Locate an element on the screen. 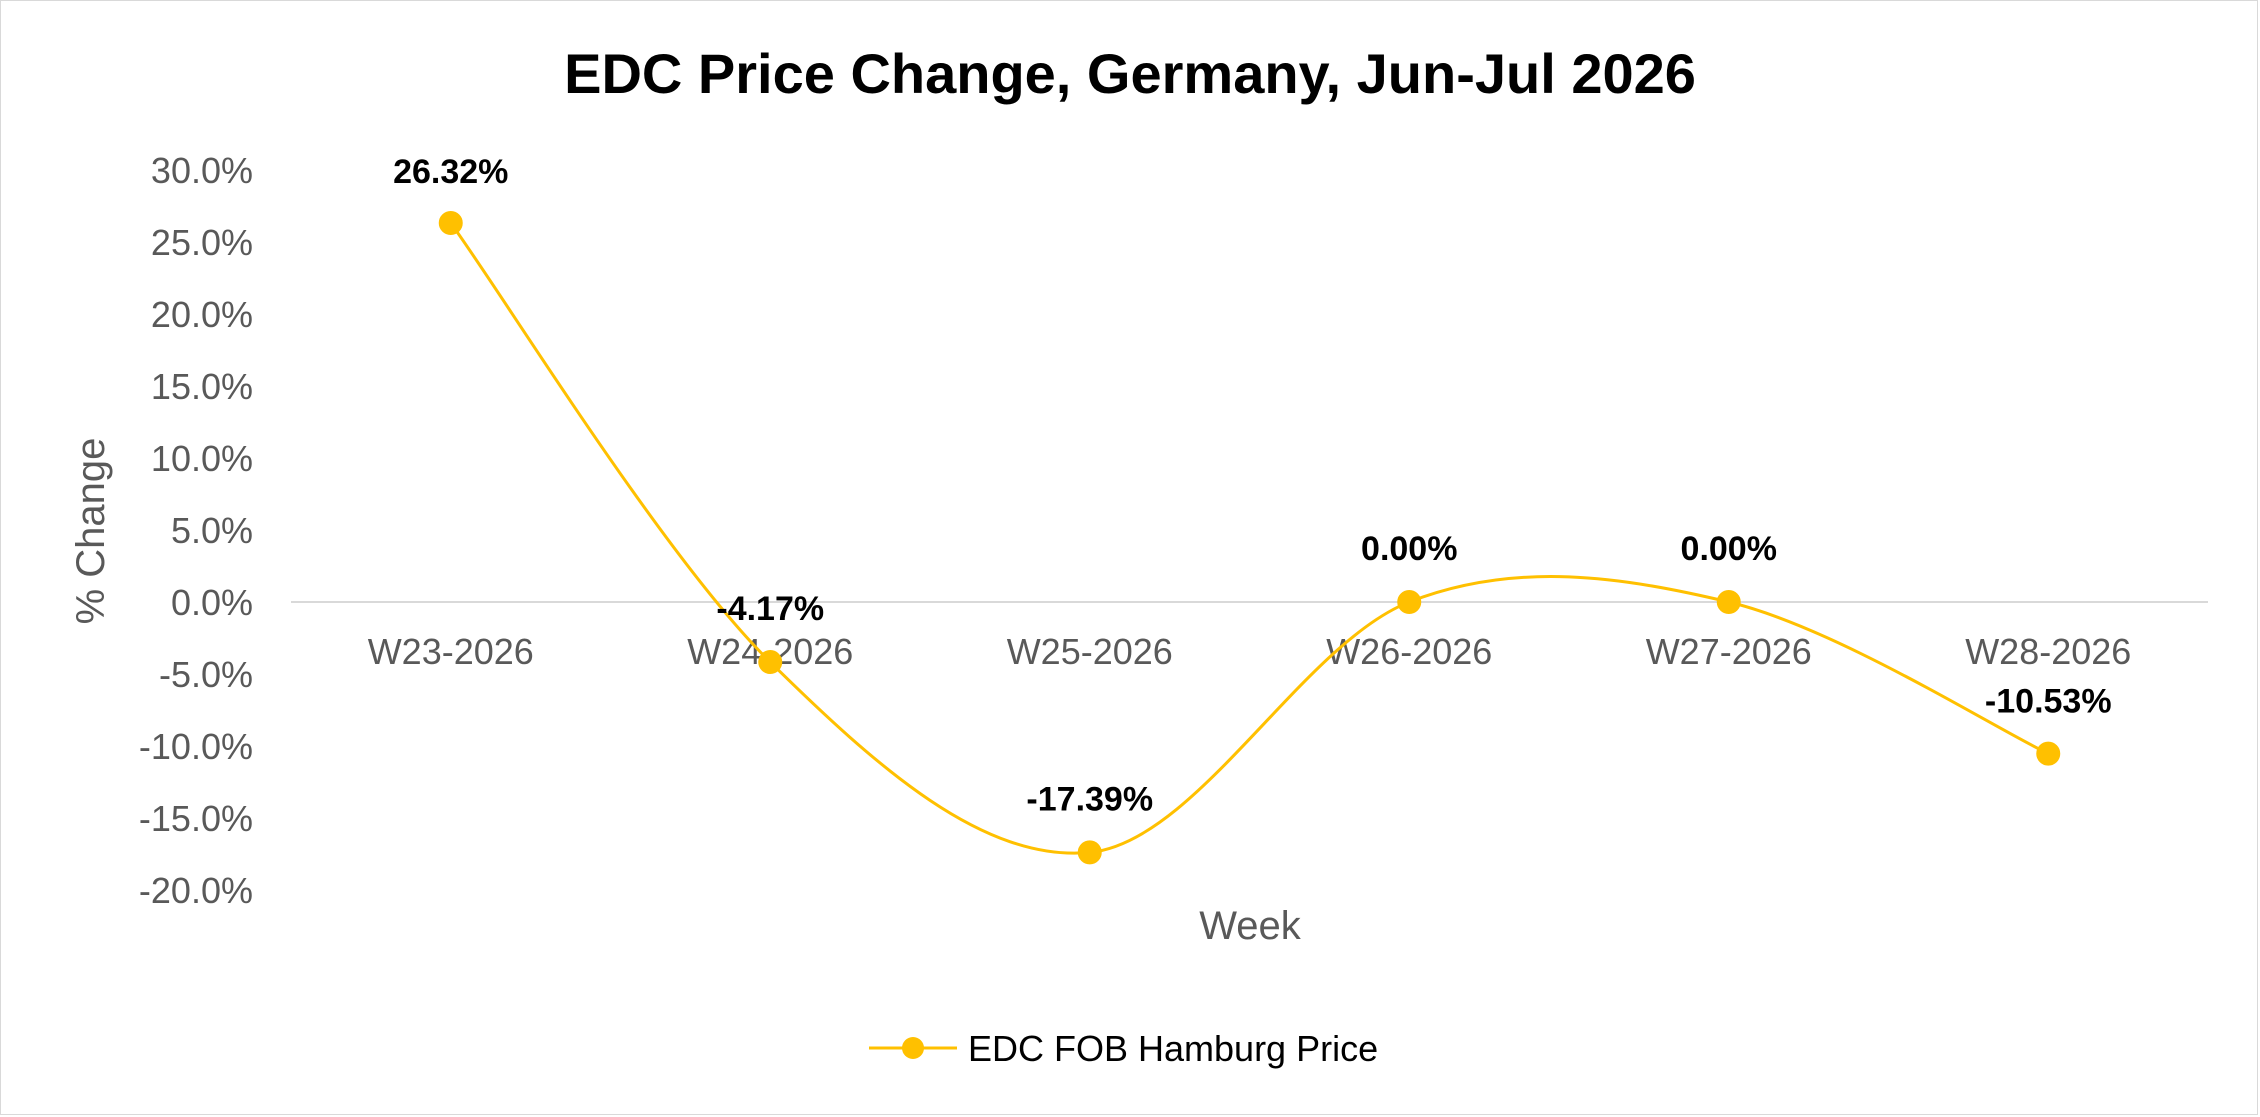 The image size is (2260, 1117). y-tick-label: 30.0% is located at coordinates (202, 170).